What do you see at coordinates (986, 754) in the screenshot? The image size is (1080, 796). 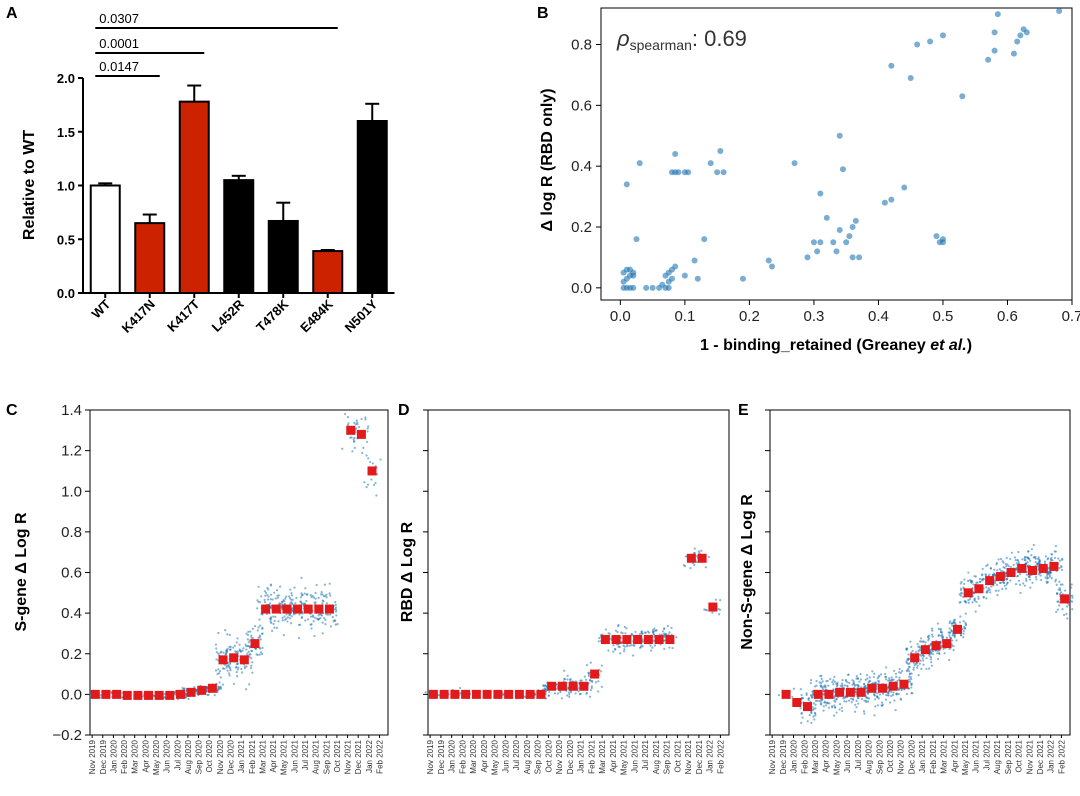 I see `panelE-xtick-label: Jul 2021` at bounding box center [986, 754].